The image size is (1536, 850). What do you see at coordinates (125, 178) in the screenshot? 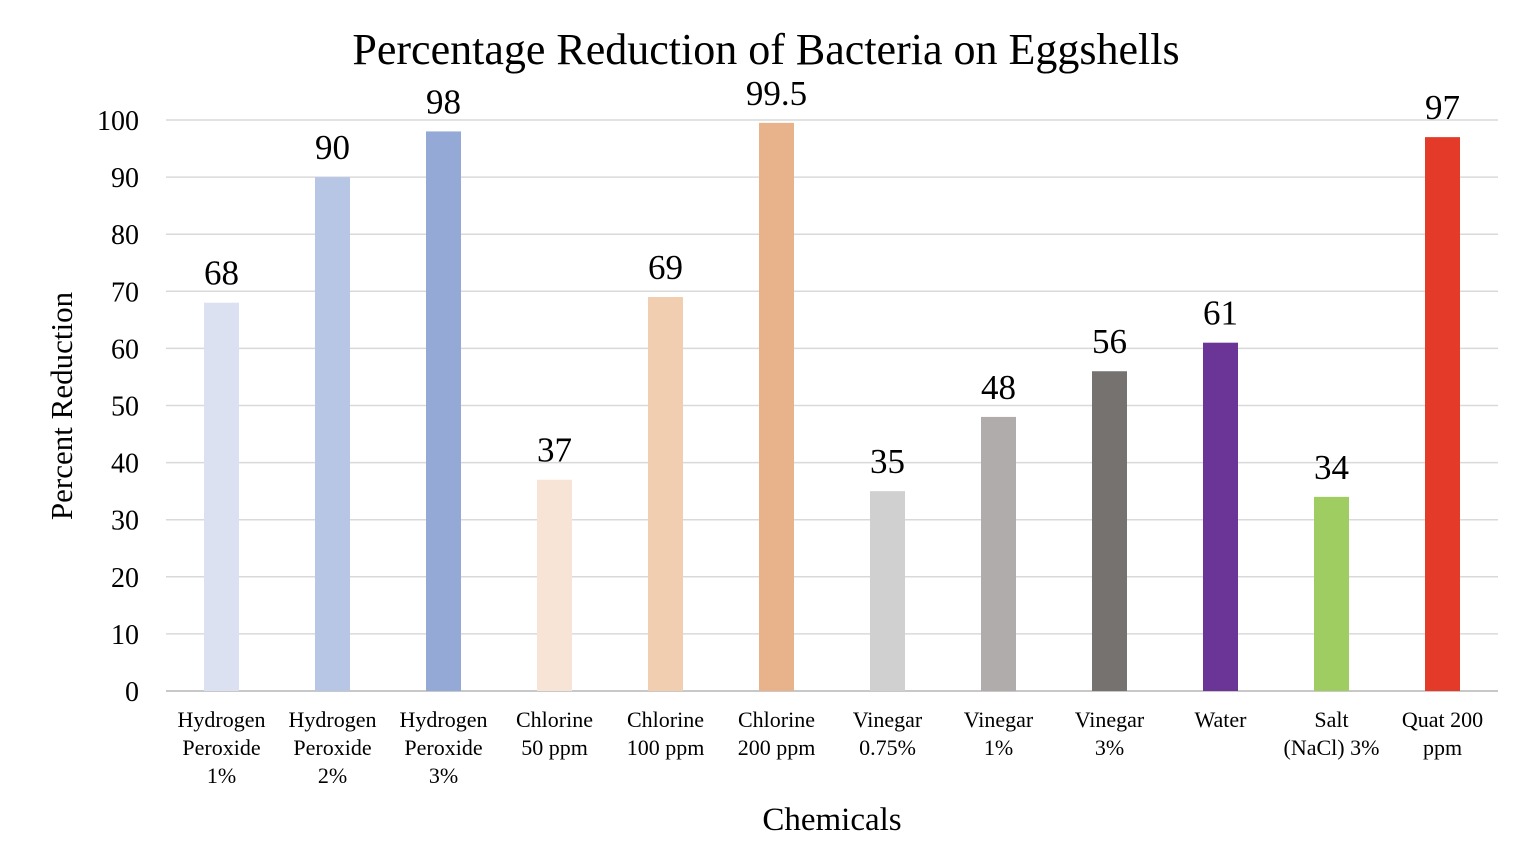
I see `y-tick-label: 90` at bounding box center [125, 178].